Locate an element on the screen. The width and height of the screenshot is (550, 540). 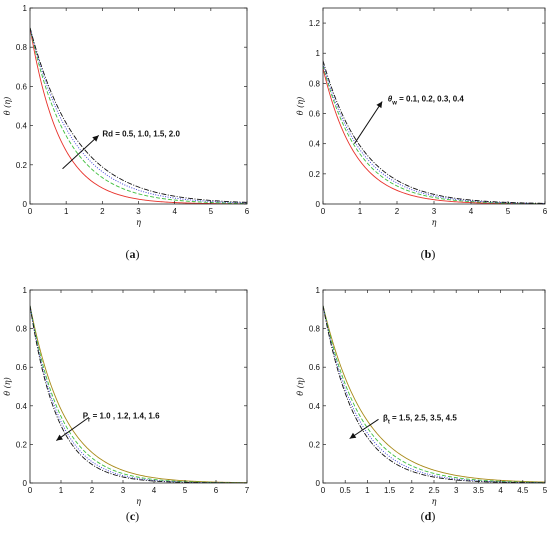
x-tick-label: 2.5 is located at coordinates (434, 490).